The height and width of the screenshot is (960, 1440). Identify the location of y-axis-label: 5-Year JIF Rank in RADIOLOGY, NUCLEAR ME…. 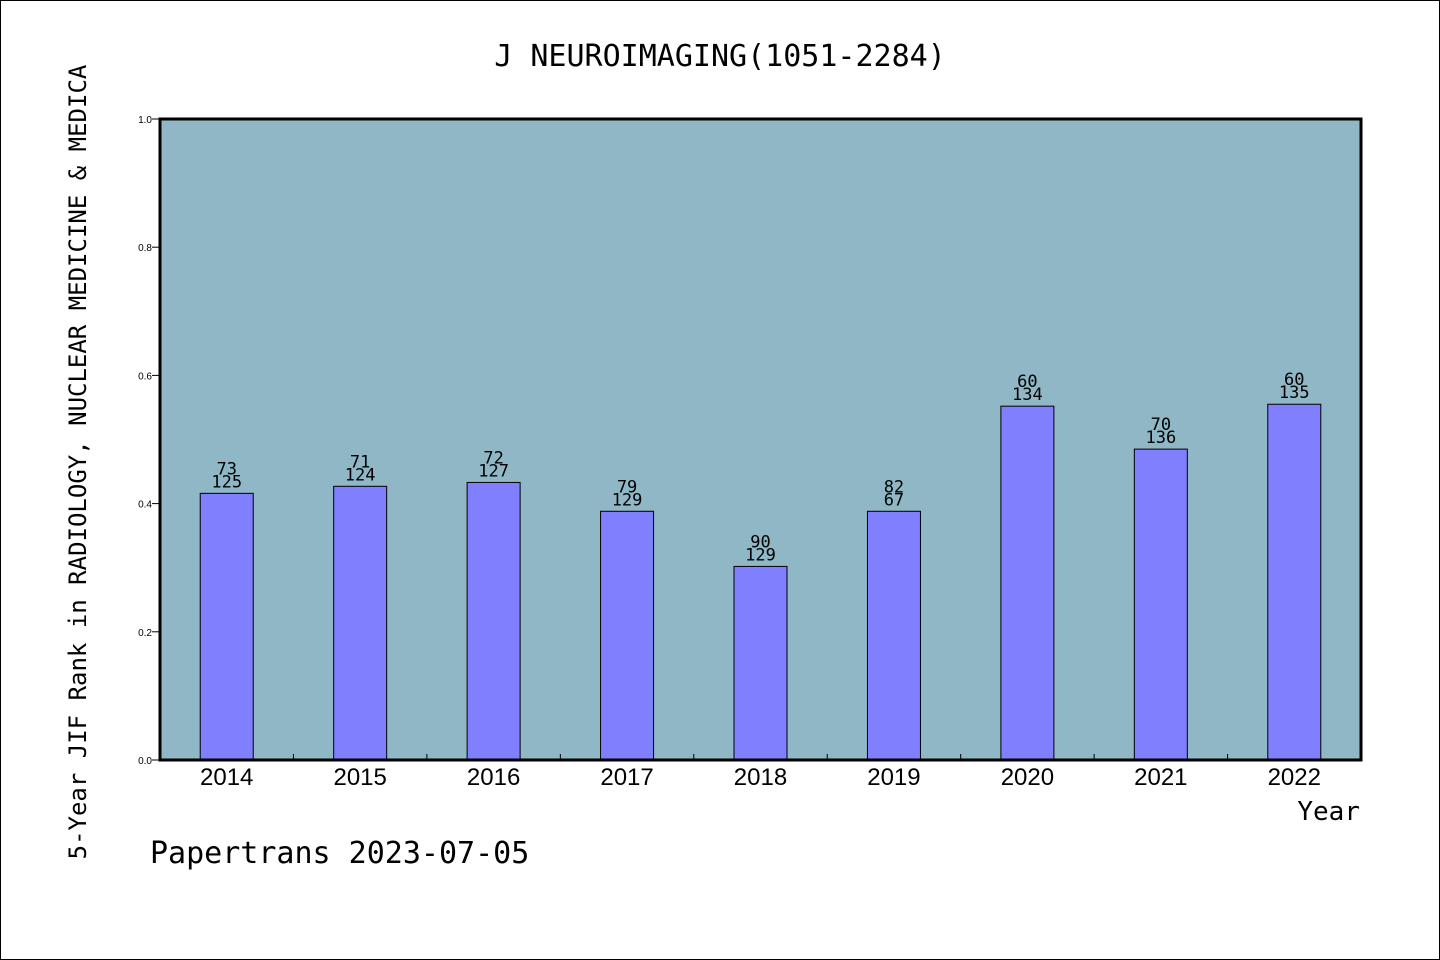
(78, 461).